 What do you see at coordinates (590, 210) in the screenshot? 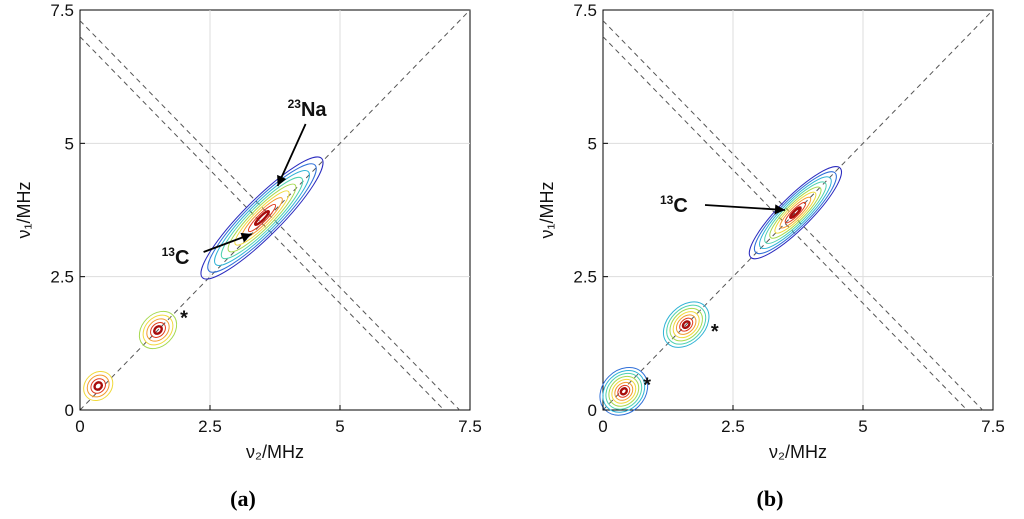
I see `y-ticks-b: 0 2.5 5 7.5` at bounding box center [590, 210].